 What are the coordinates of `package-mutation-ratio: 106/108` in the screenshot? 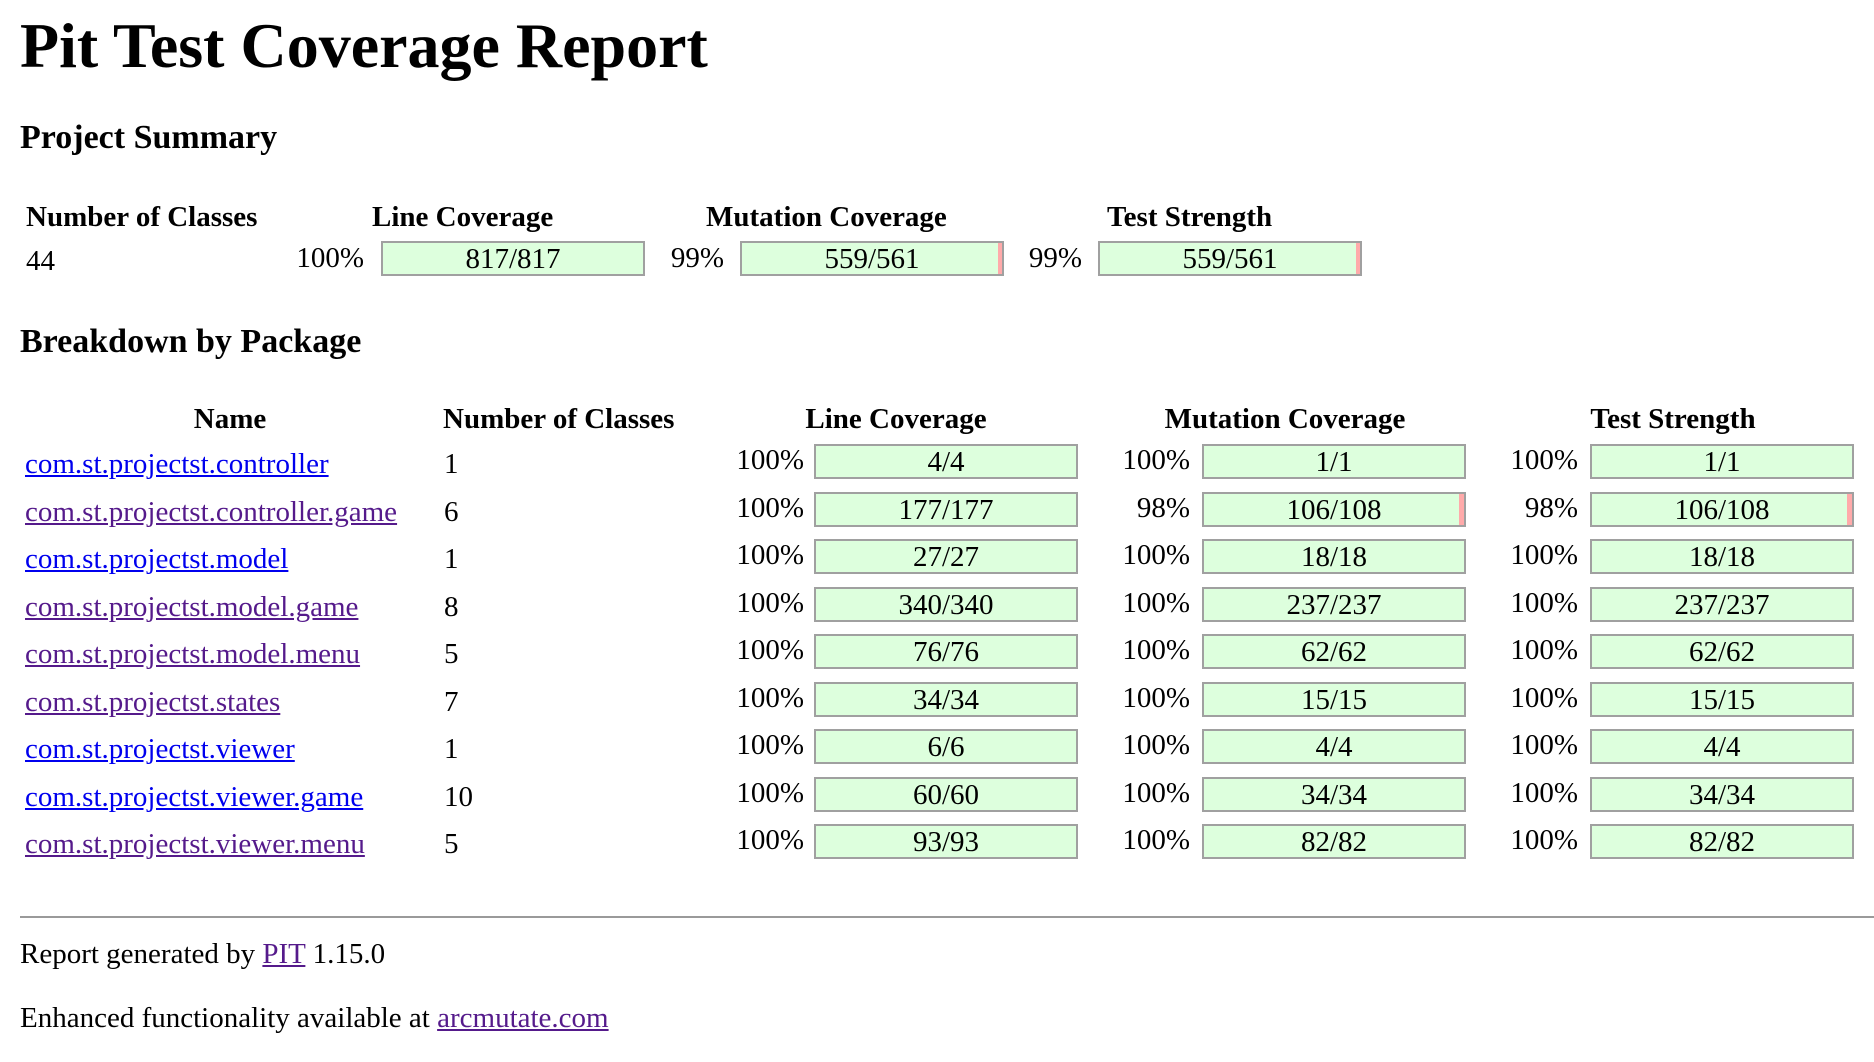 It's located at (1334, 510).